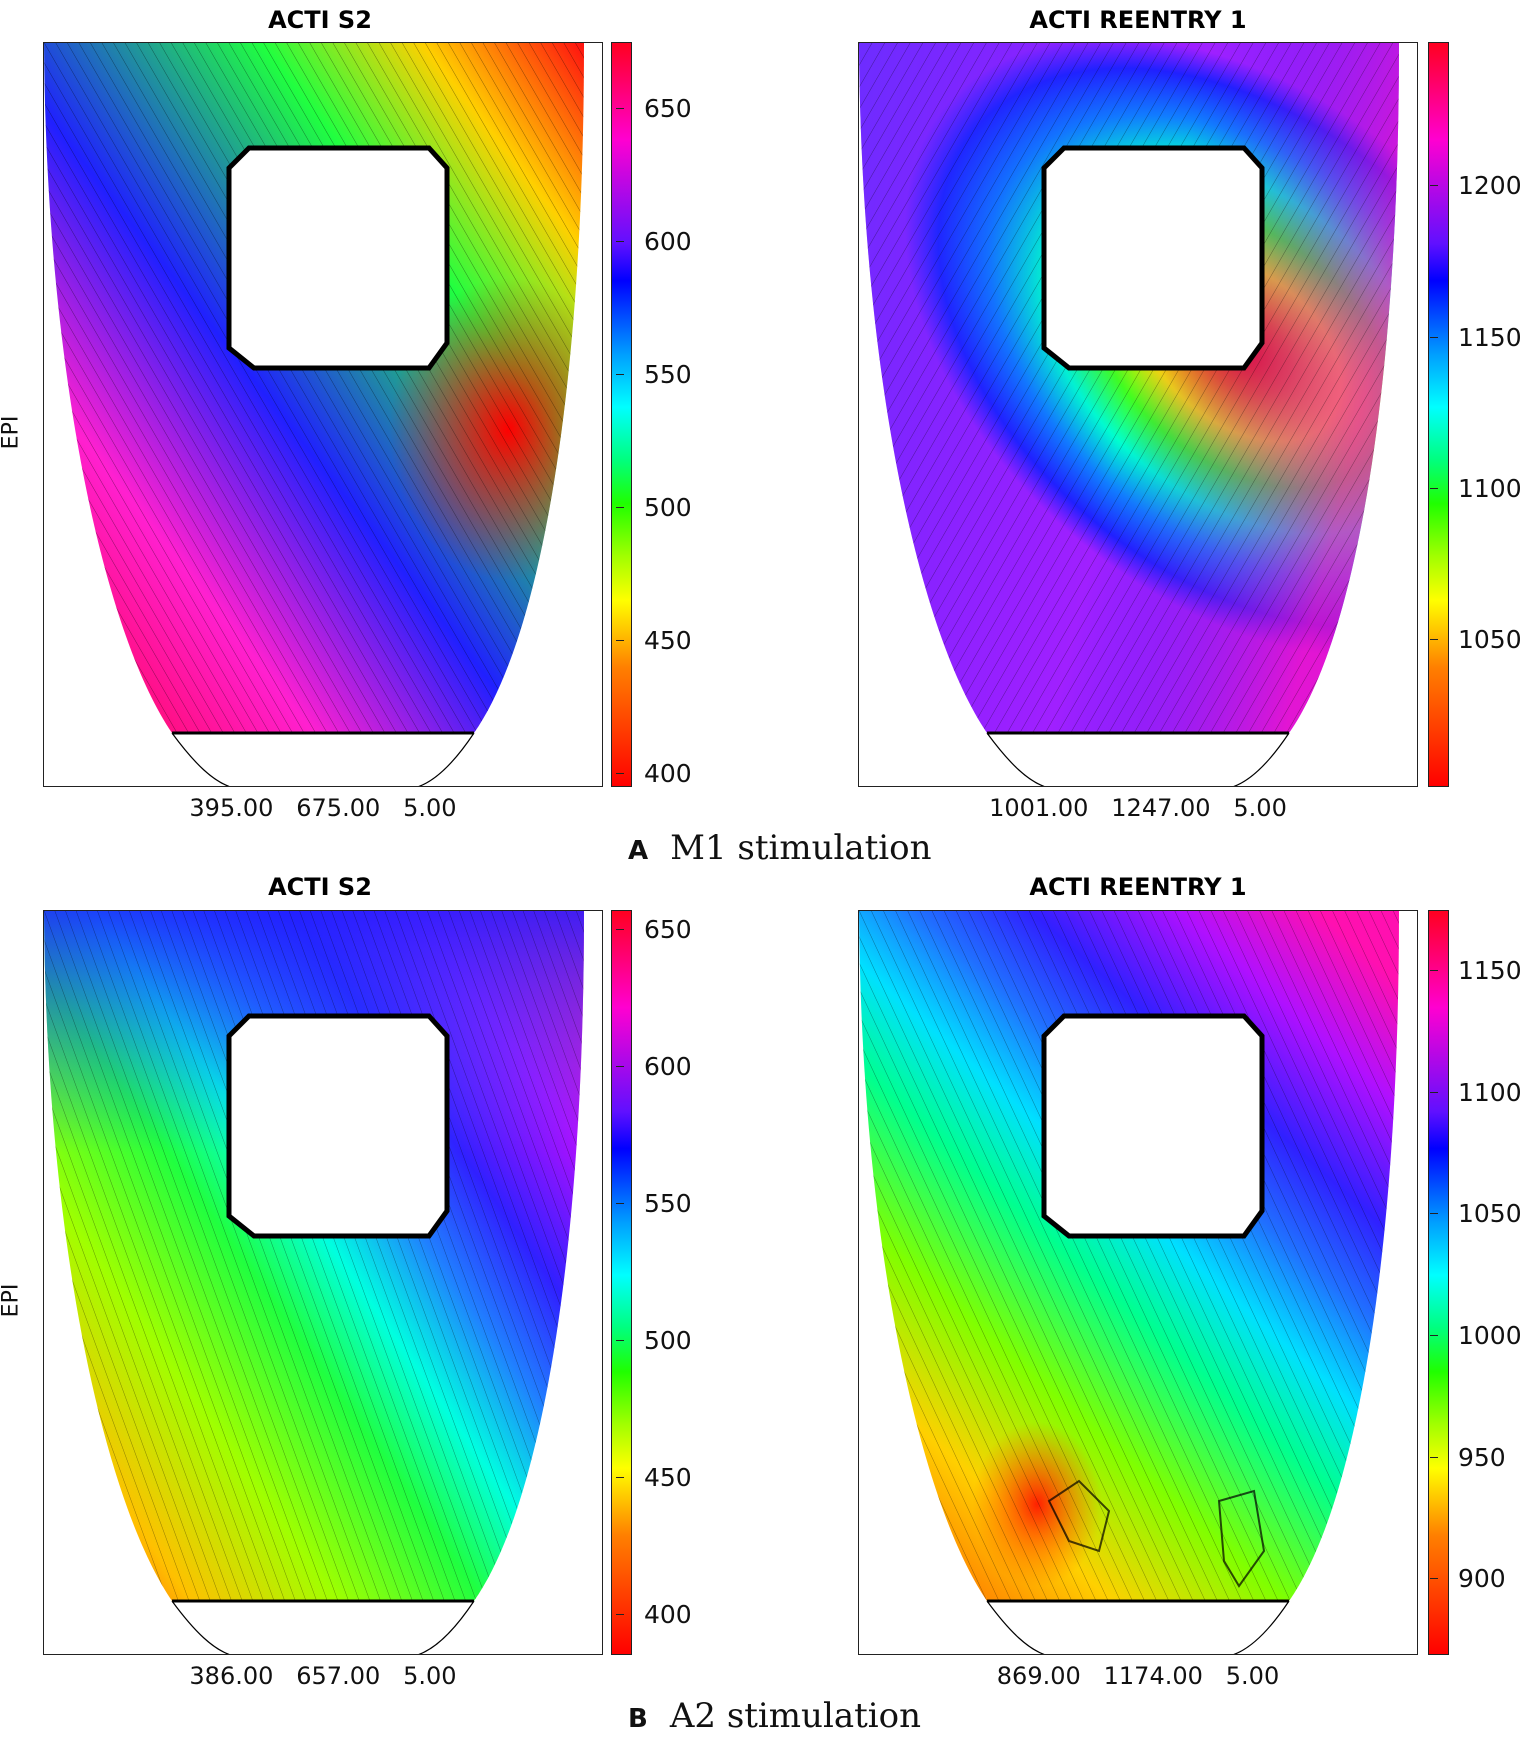 Image resolution: width=1535 pixels, height=1742 pixels. What do you see at coordinates (323, 808) in the screenshot?
I see `x-axis-label: 395.00 675.00 5.00` at bounding box center [323, 808].